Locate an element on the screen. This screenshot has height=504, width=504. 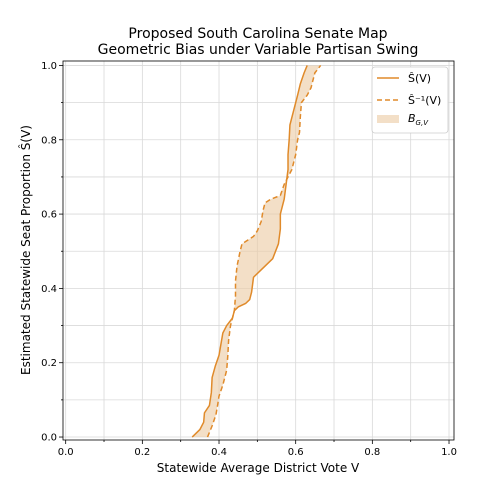
x-tick-label: 1.0 is located at coordinates (449, 452).